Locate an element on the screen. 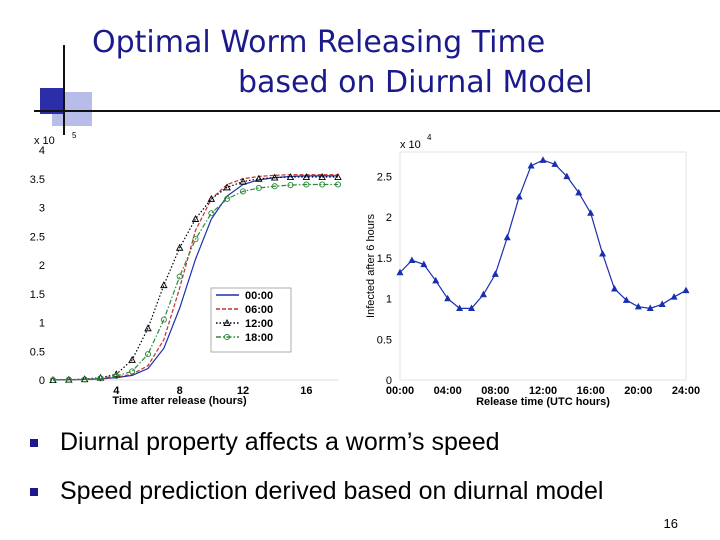  page-number: 16 is located at coordinates (670, 523).